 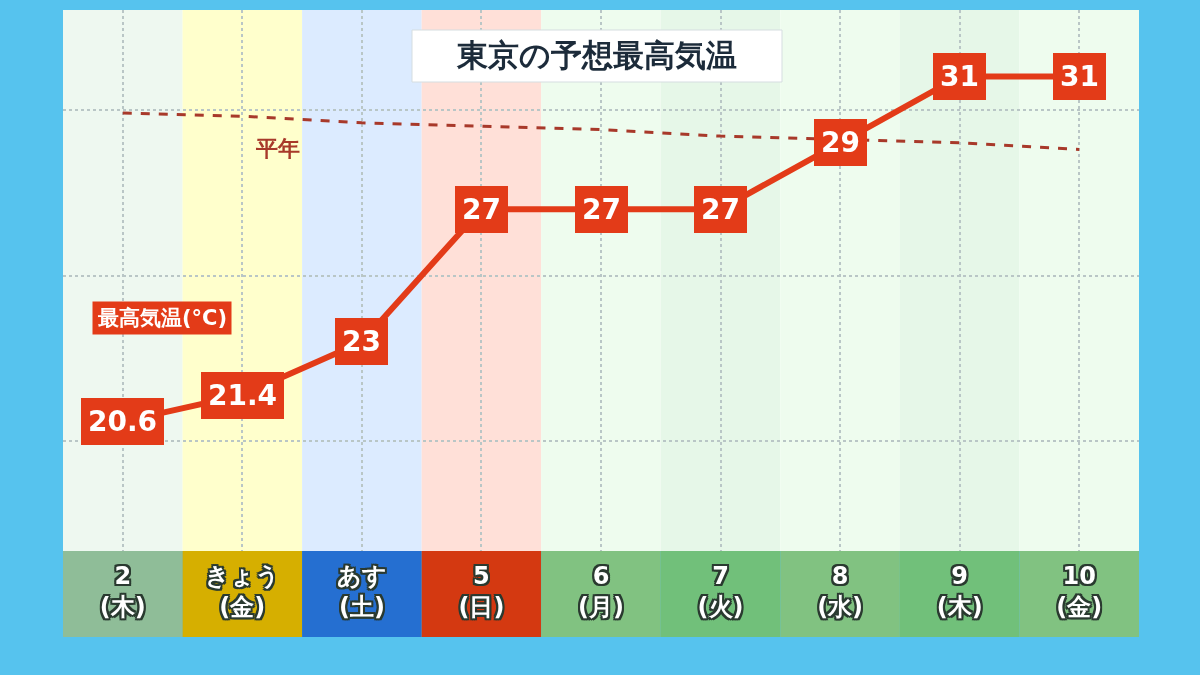 What do you see at coordinates (123, 421) in the screenshot?
I see `data-label: 20.6` at bounding box center [123, 421].